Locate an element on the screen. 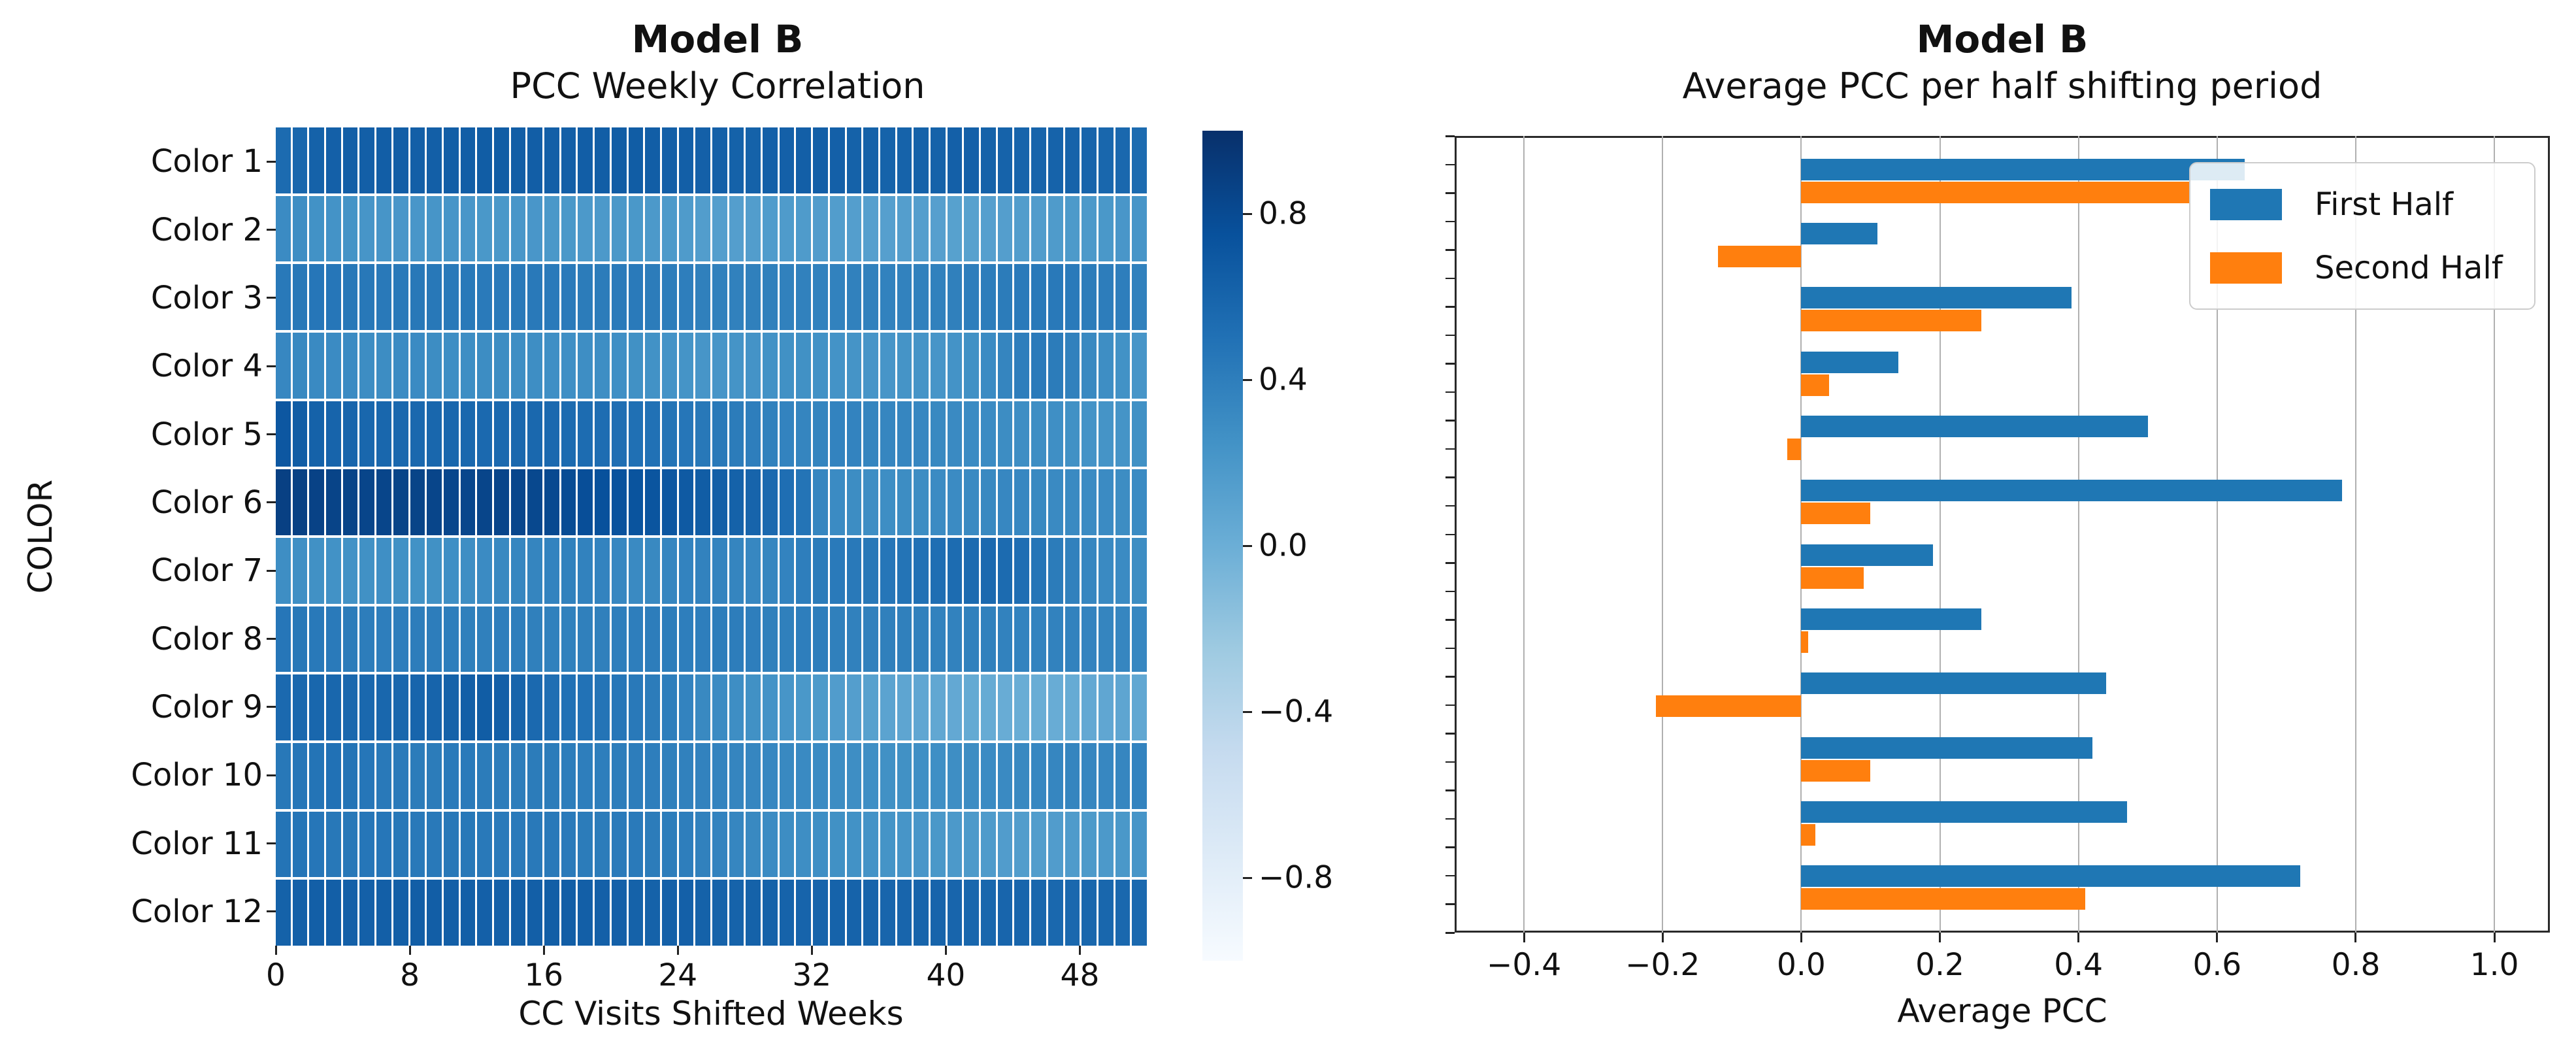  heatmap-cell-r10-w27 is located at coordinates (736, 775).